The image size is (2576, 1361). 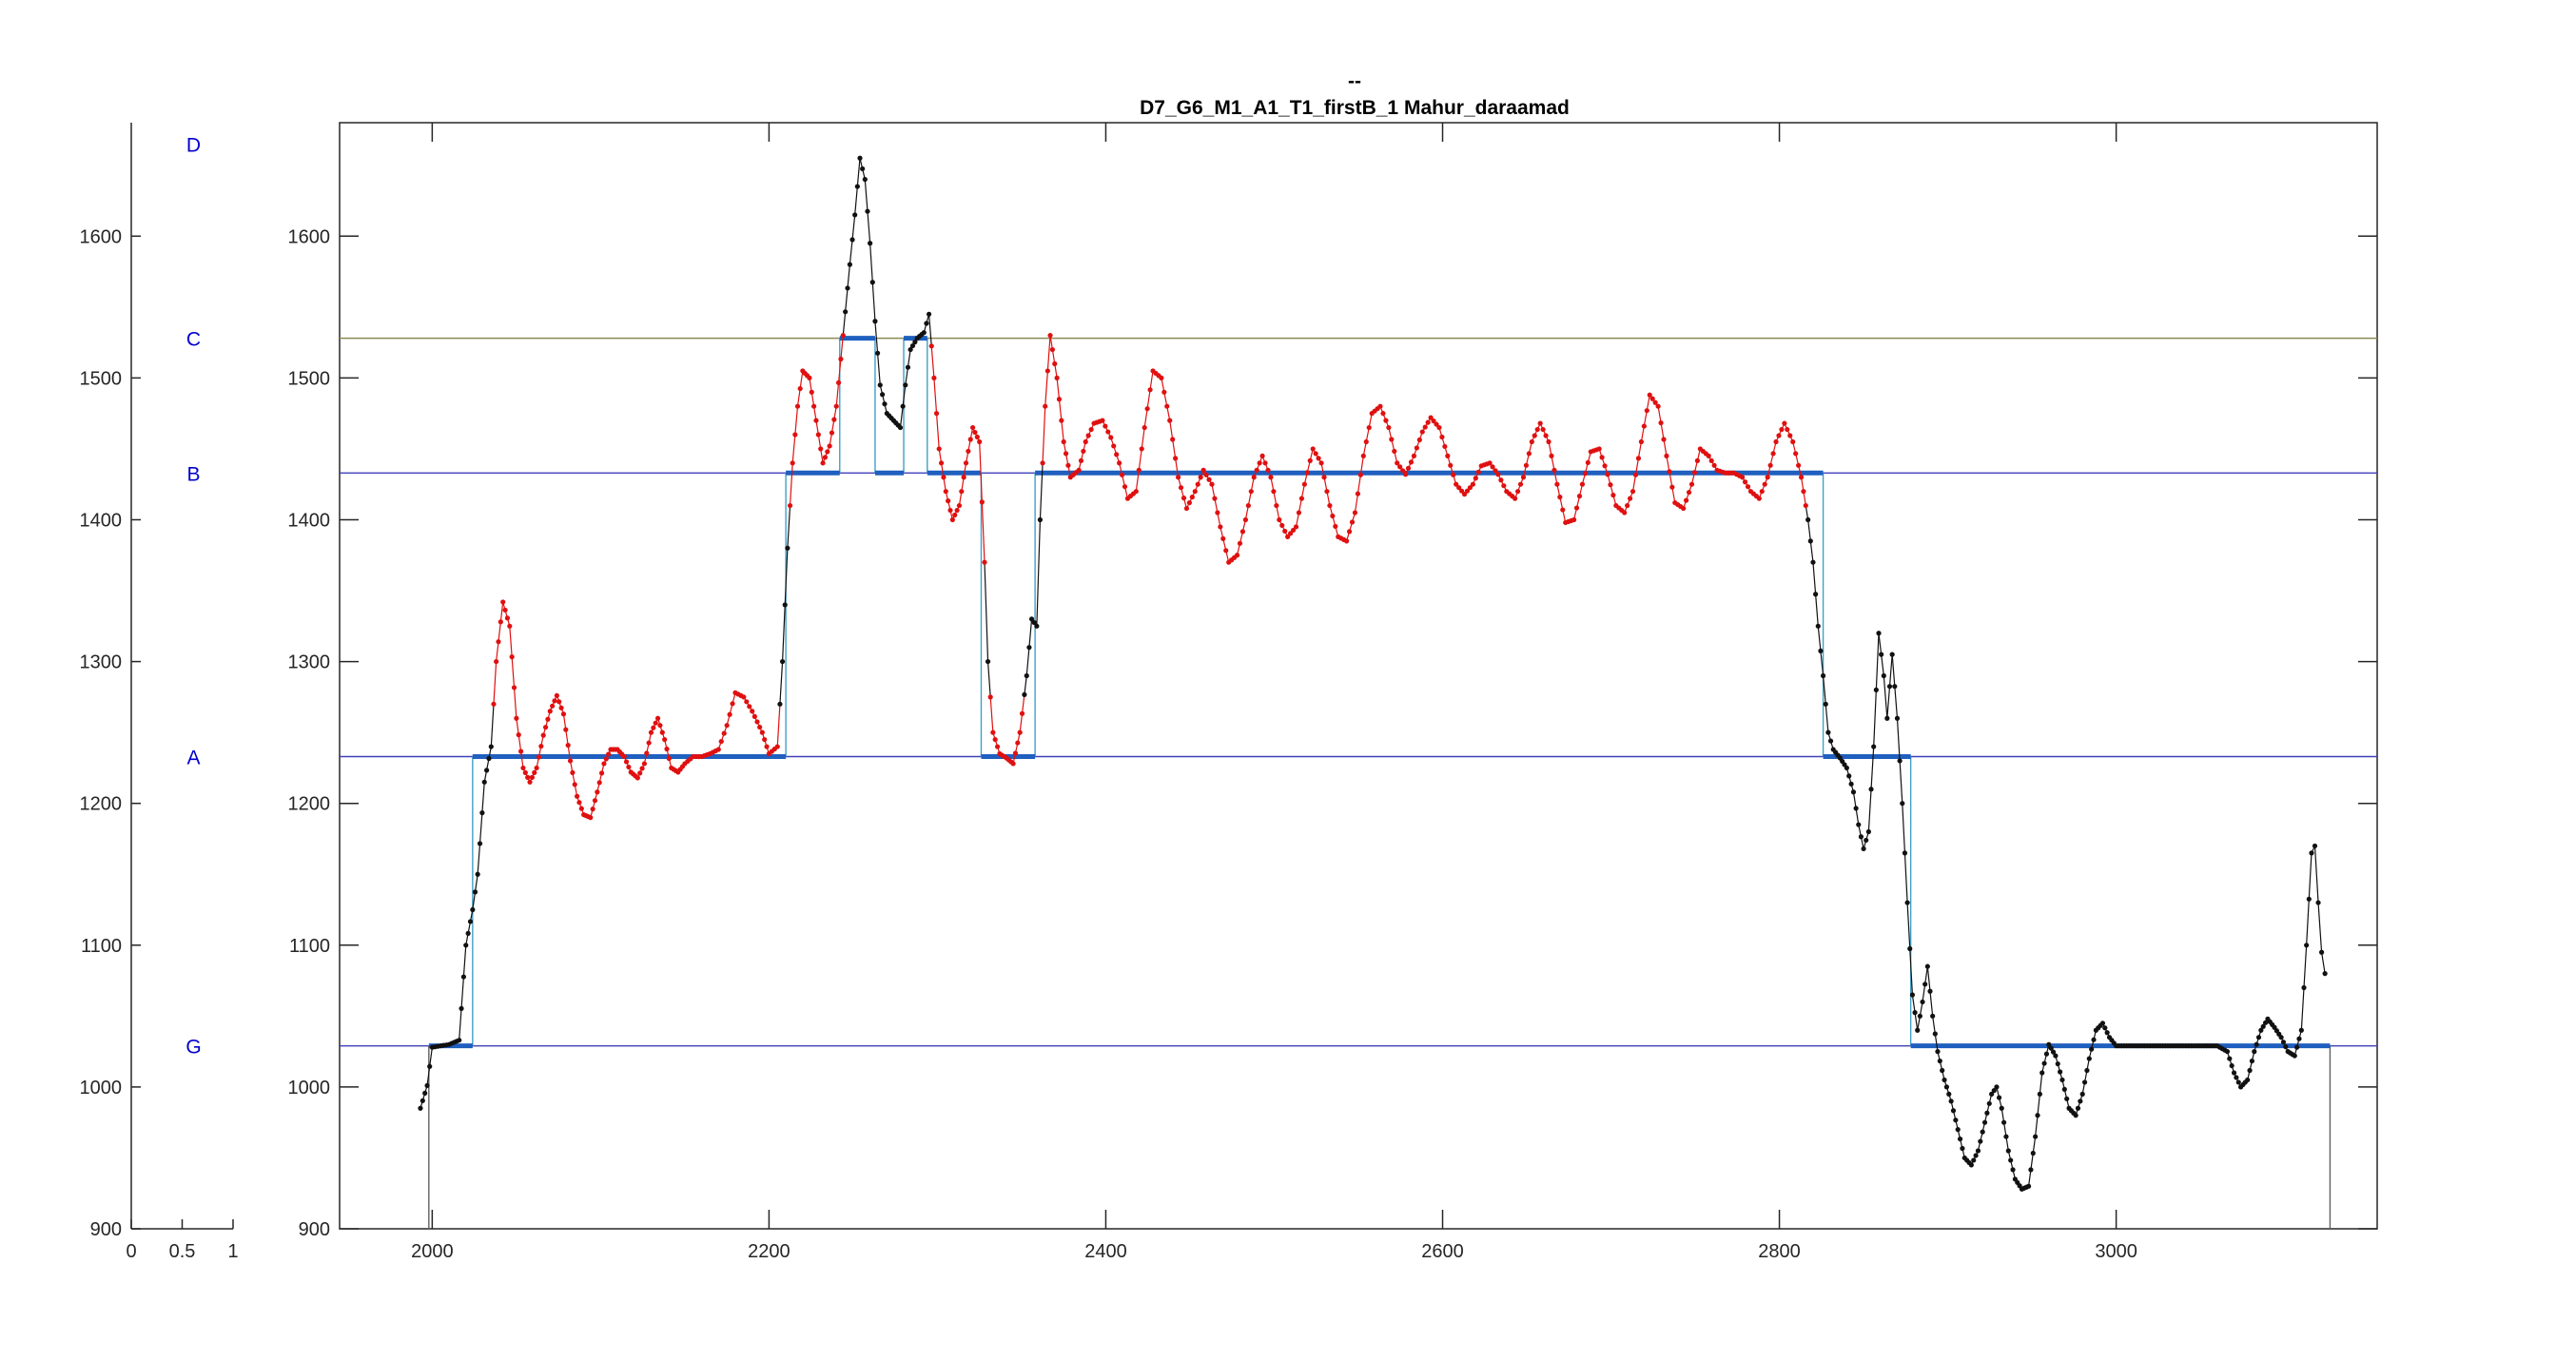 What do you see at coordinates (310, 237) in the screenshot?
I see `pitch-axis-ytick-label: 1600` at bounding box center [310, 237].